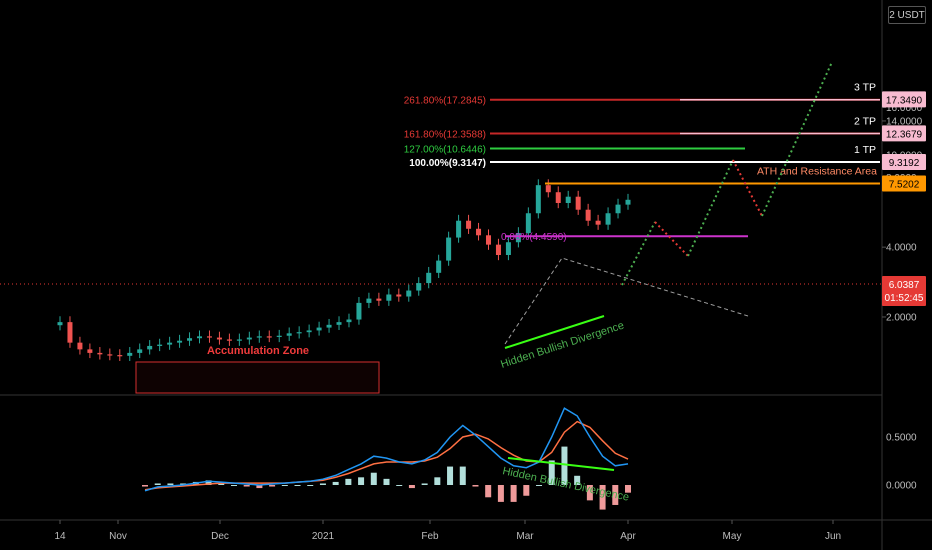  Describe the element at coordinates (386, 449) in the screenshot. I see `macd-line` at that location.